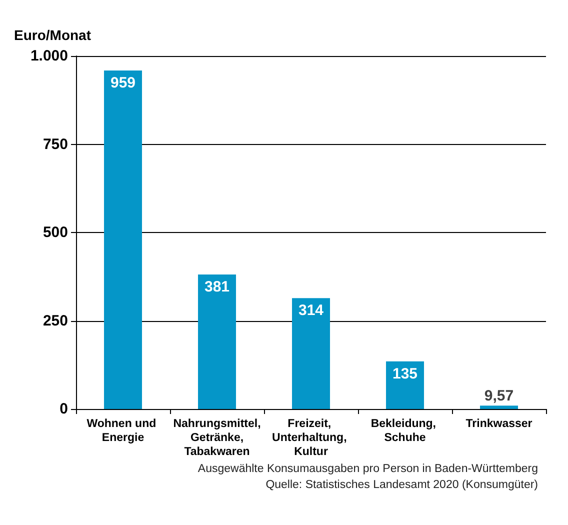 Image resolution: width=568 pixels, height=525 pixels. I want to click on x-tick-label: Wohnen und Energie, so click(123, 431).